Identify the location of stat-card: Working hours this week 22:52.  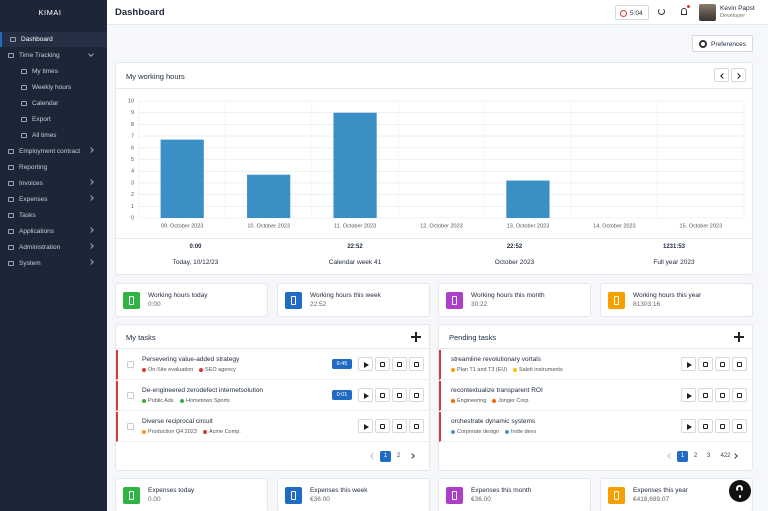
(353, 300).